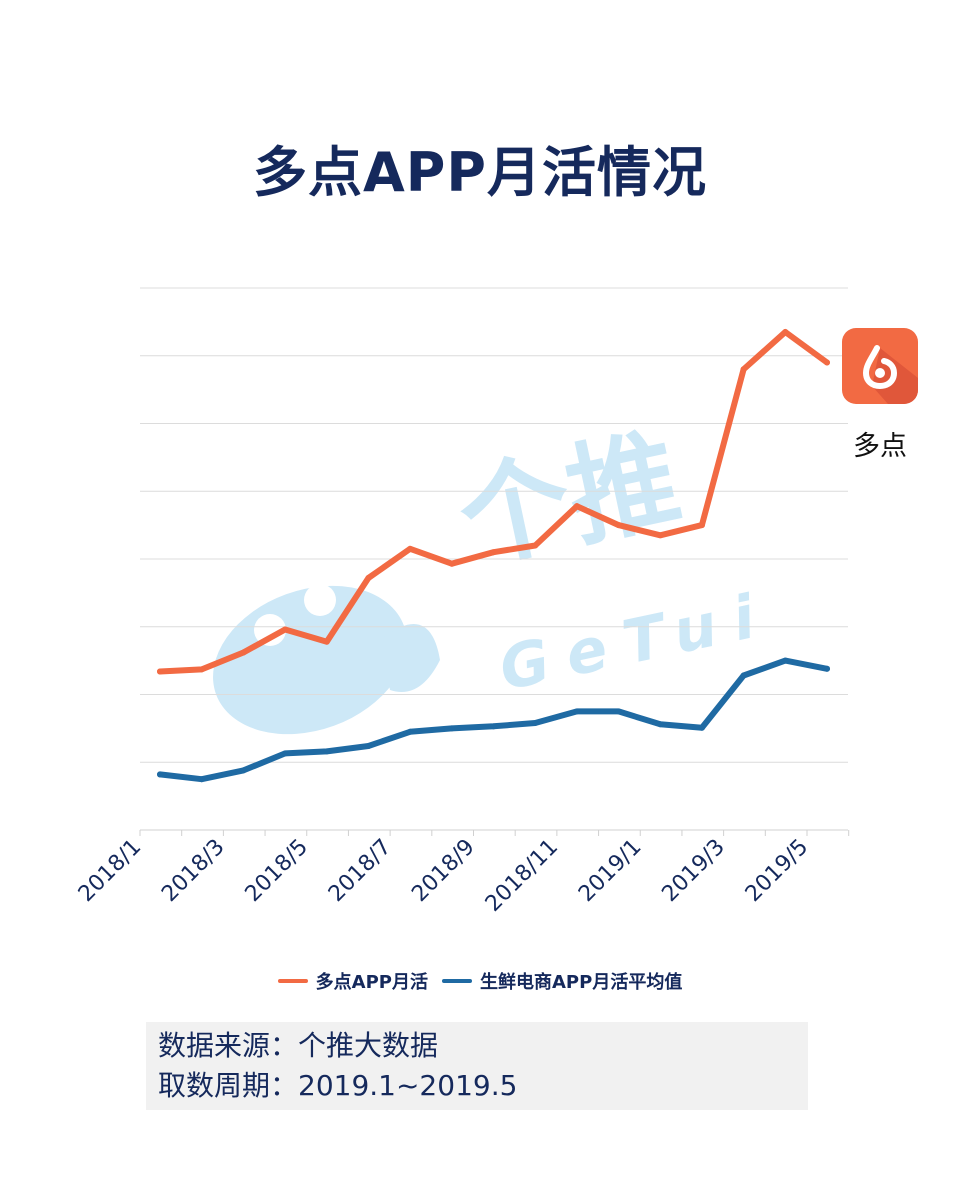  What do you see at coordinates (193, 871) in the screenshot?
I see `x-tick-label: 2018/3` at bounding box center [193, 871].